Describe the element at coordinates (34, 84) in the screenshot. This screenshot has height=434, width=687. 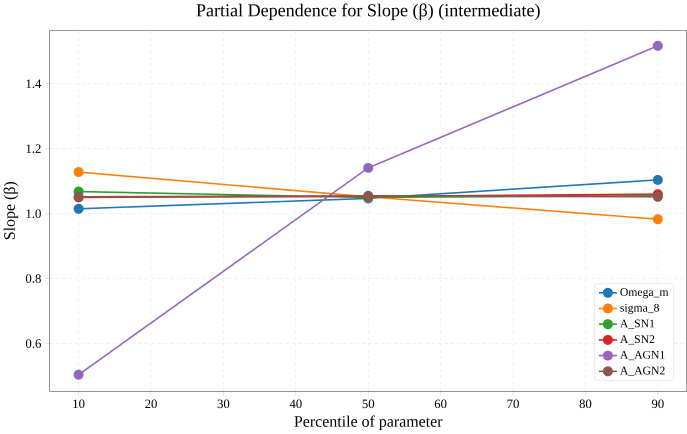
I see `y-tick-label: 1.4` at that location.